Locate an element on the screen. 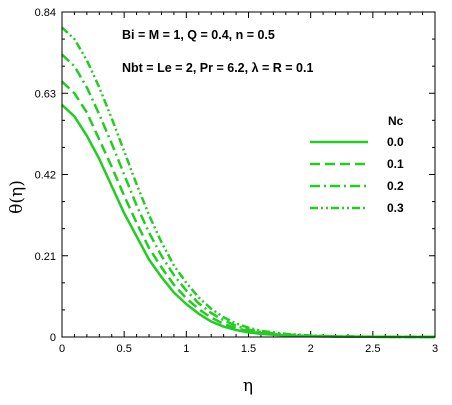 The image size is (452, 405). legend-label-0.1: 0.1 is located at coordinates (395, 164).